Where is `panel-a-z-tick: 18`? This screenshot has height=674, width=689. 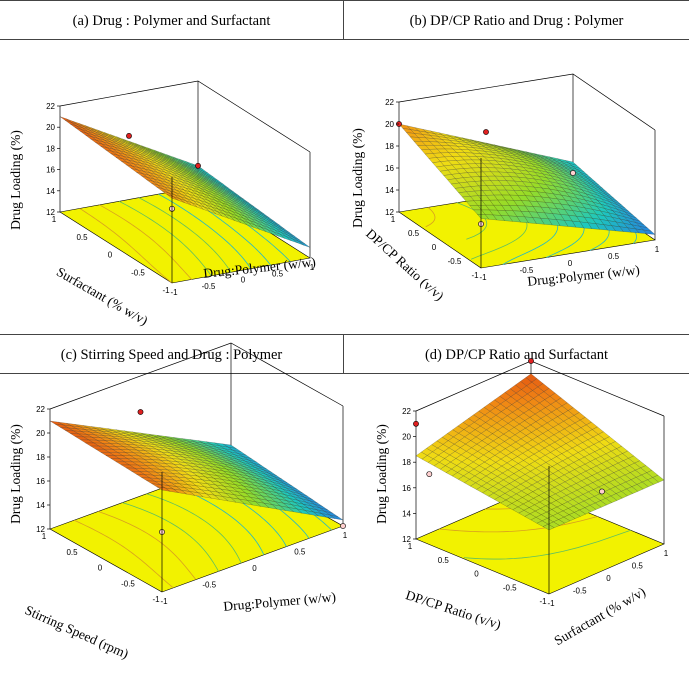 panel-a-z-tick: 18 is located at coordinates (50, 148).